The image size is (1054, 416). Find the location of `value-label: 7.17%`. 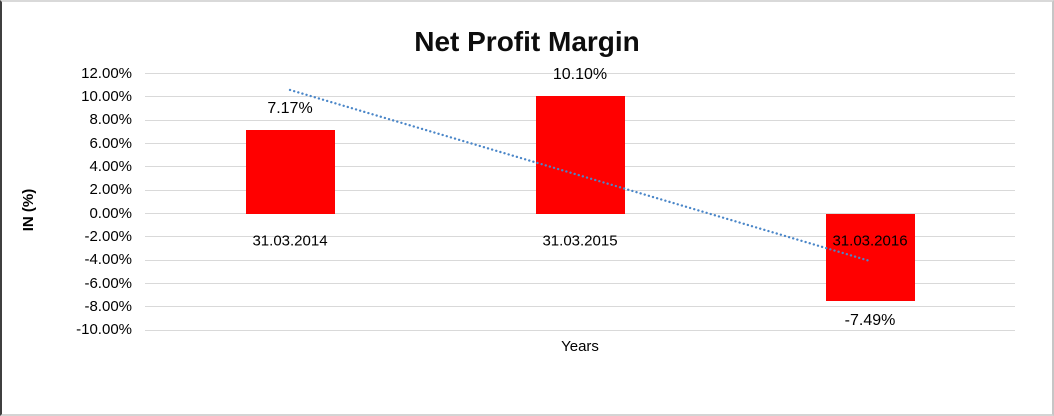

value-label: 7.17% is located at coordinates (290, 108).